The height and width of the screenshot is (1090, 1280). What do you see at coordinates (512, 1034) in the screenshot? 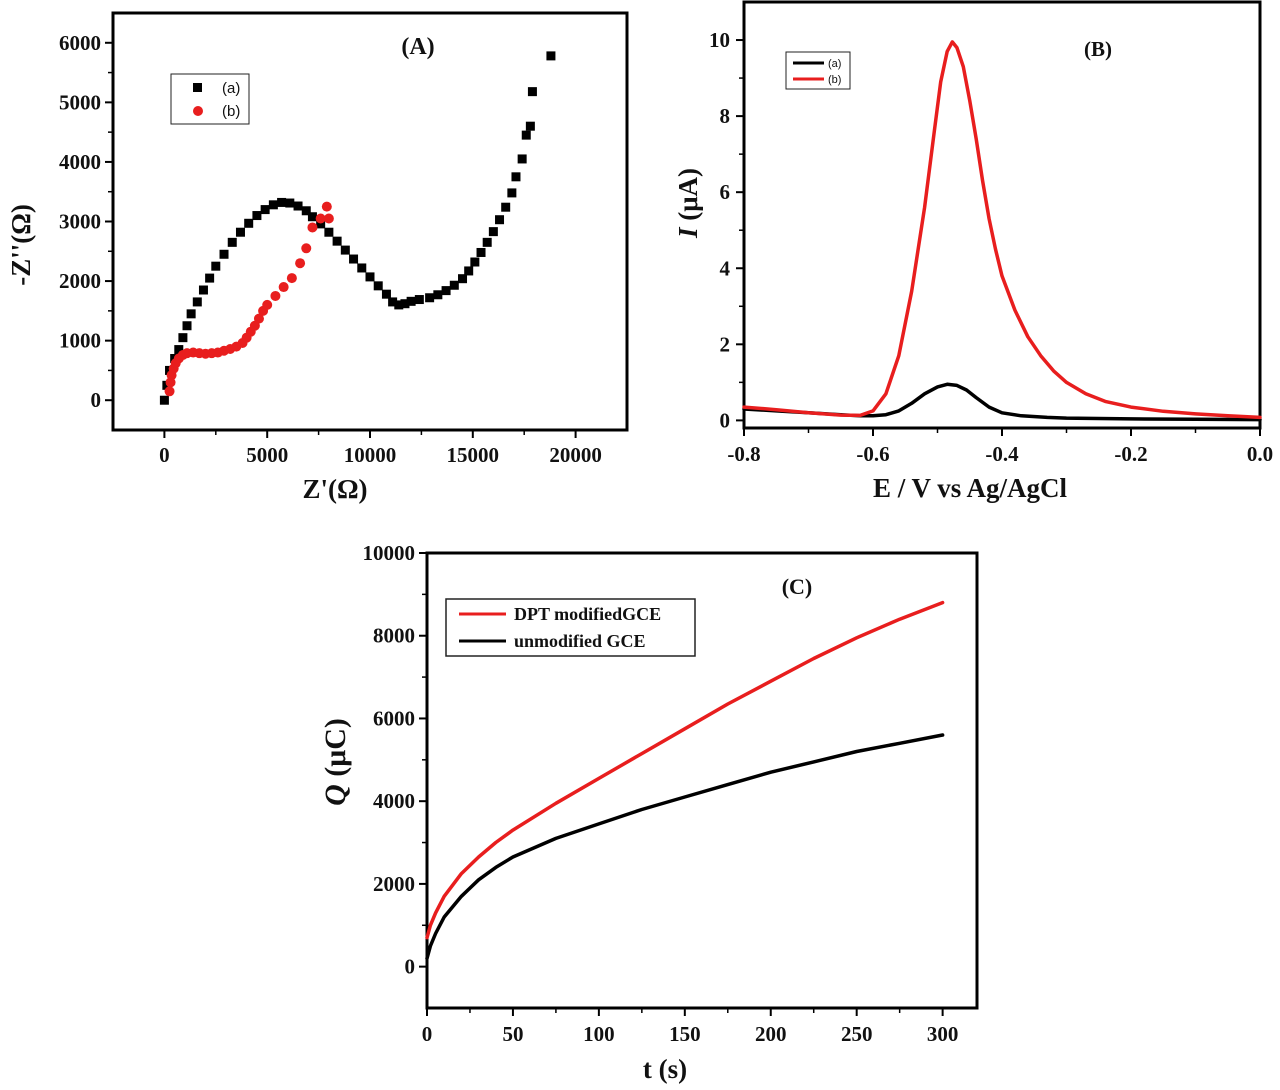
I see `panel-c-x-tick-label: 50` at bounding box center [512, 1034].